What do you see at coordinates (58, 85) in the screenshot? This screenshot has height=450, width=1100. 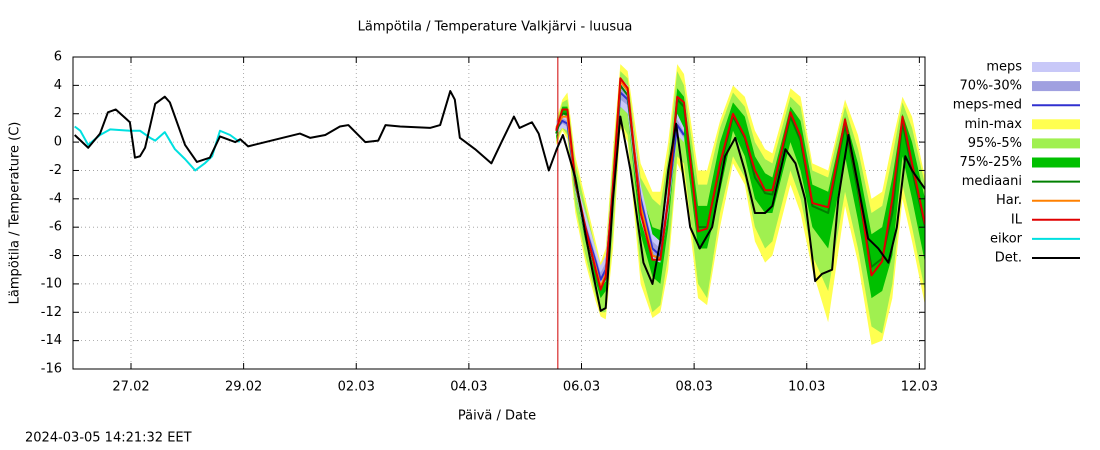 I see `y-tick-label: 4` at bounding box center [58, 85].